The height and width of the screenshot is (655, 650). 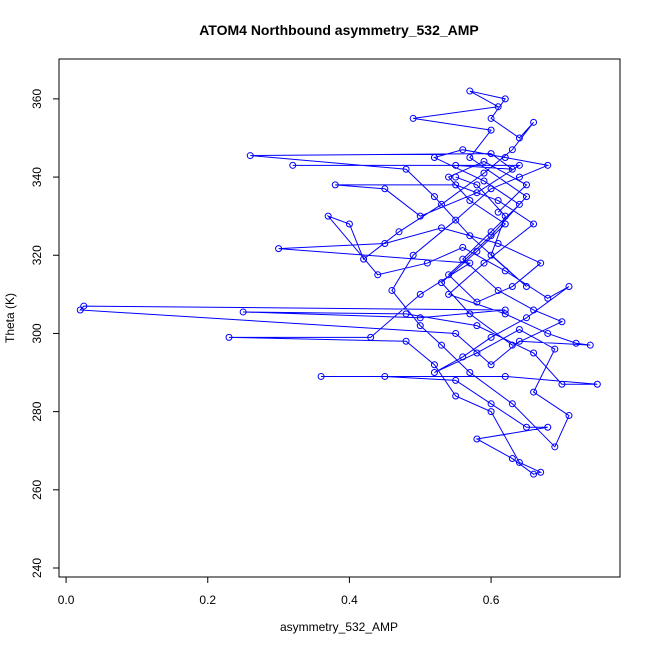 What do you see at coordinates (491, 600) in the screenshot?
I see `x-tick-label: 0.6` at bounding box center [491, 600].